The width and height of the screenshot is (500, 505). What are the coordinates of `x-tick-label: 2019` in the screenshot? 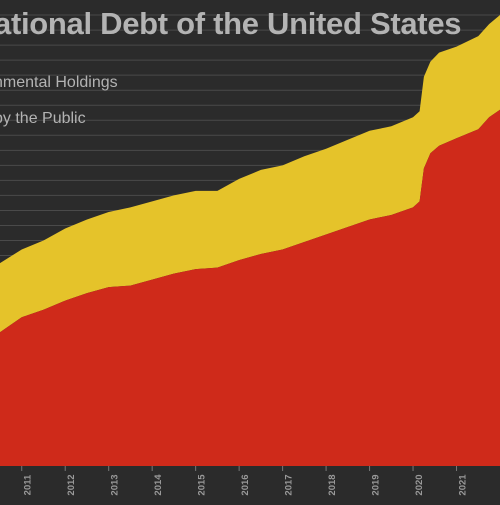 It's located at (376, 484).